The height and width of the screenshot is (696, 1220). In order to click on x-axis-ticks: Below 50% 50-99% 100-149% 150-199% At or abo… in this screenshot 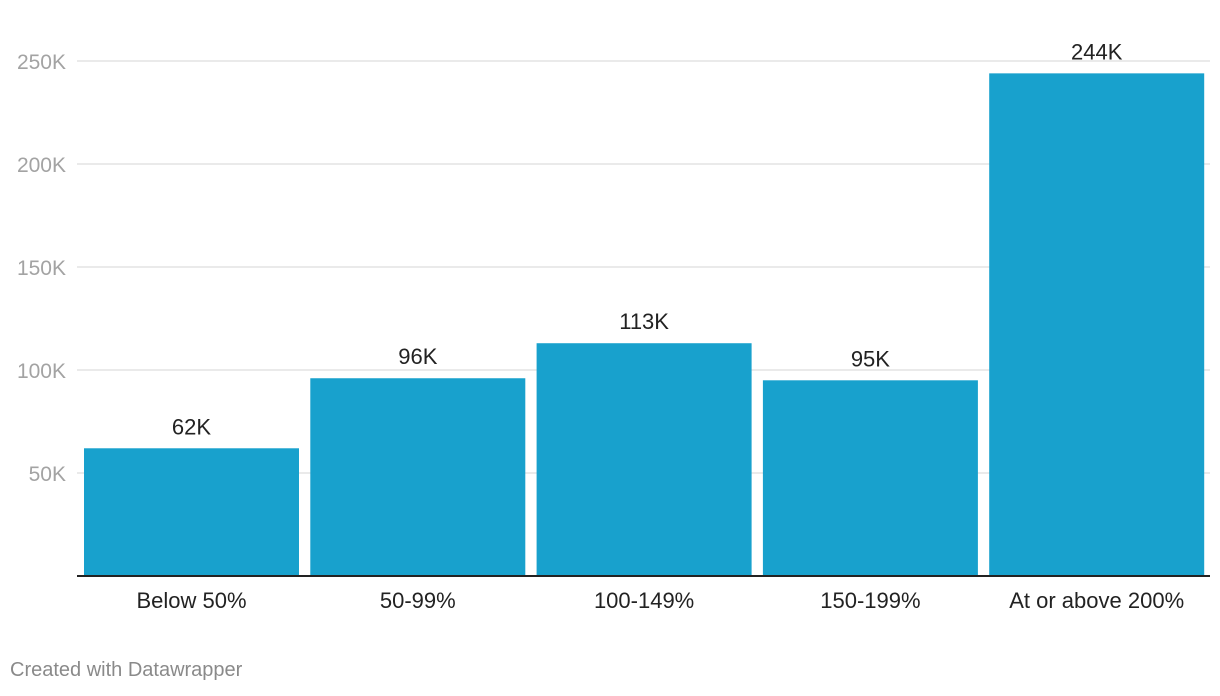, I will do `click(660, 600)`.